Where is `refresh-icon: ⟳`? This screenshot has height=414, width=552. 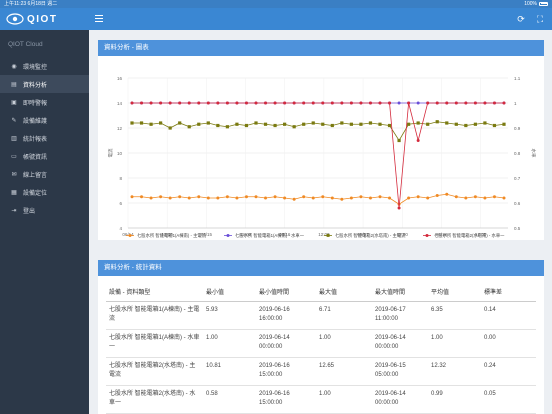
refresh-icon: ⟳ is located at coordinates (521, 19).